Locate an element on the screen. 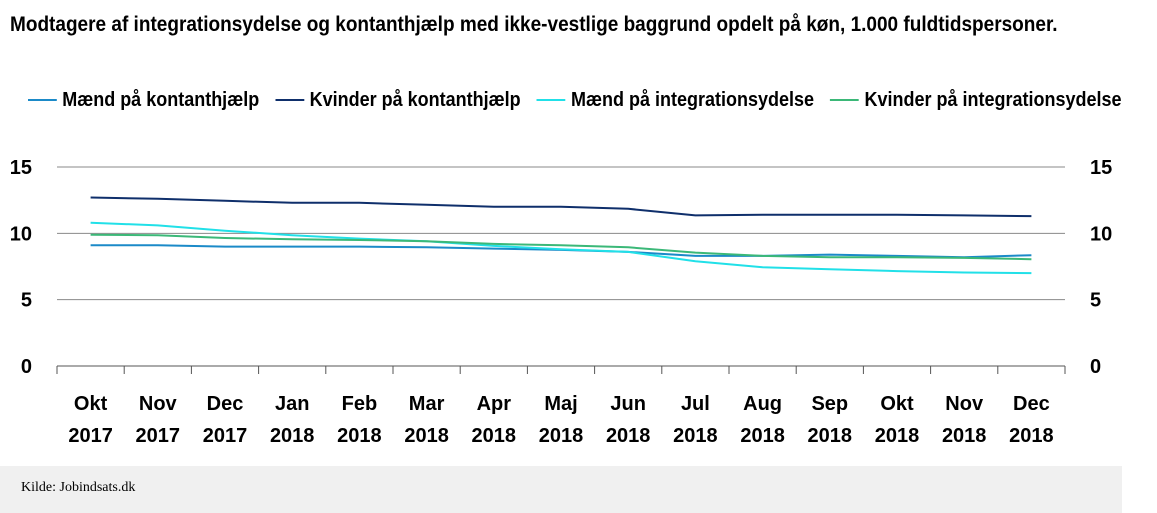  legend-label: Mænd på integrationsydelse is located at coordinates (693, 99).